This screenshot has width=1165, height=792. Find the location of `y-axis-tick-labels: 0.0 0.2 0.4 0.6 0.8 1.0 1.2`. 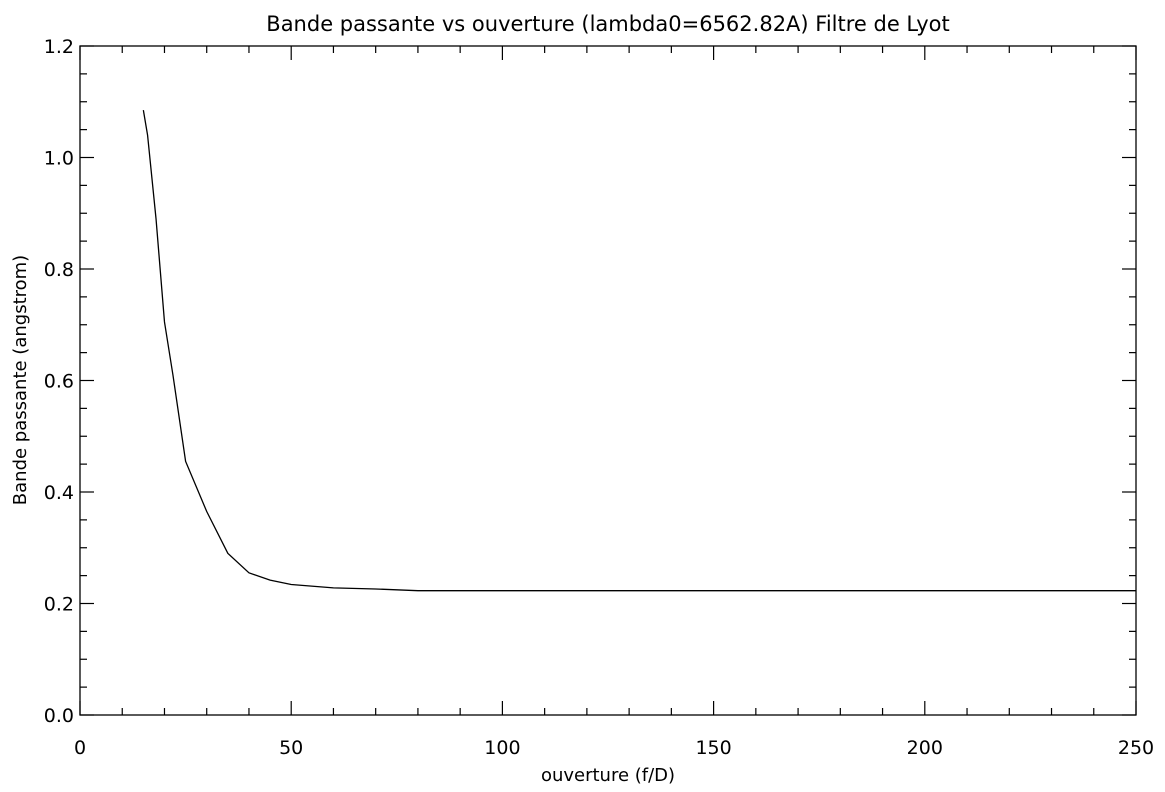

y-axis-tick-labels: 0.0 0.2 0.4 0.6 0.8 1.0 1.2 is located at coordinates (59, 381).